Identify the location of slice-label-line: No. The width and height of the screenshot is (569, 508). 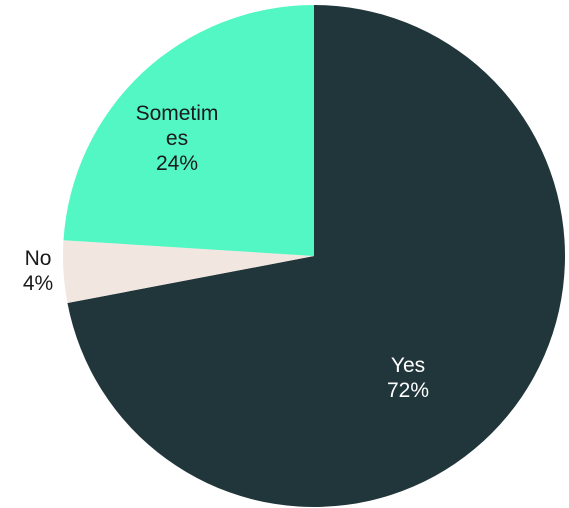
(38, 258).